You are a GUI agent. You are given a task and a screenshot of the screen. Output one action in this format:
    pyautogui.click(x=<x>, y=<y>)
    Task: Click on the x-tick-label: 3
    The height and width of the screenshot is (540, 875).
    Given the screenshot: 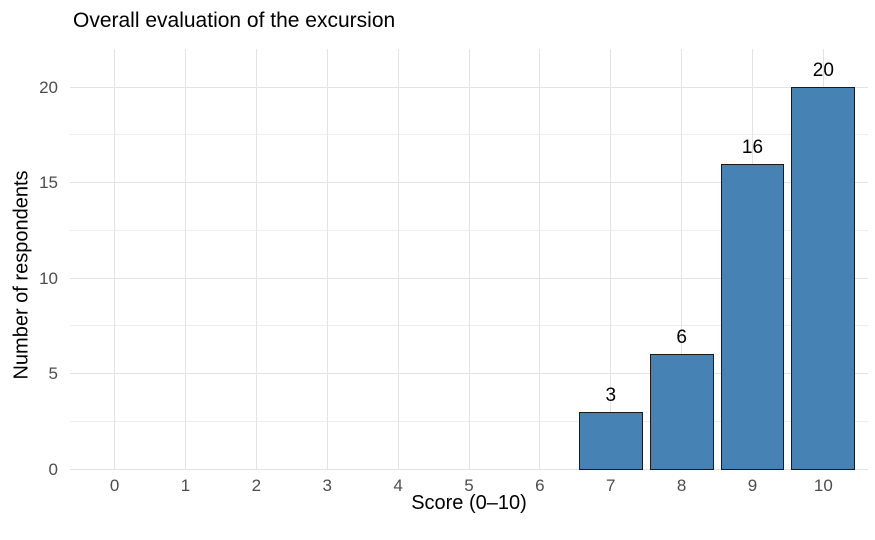 What is the action you would take?
    pyautogui.click(x=327, y=485)
    